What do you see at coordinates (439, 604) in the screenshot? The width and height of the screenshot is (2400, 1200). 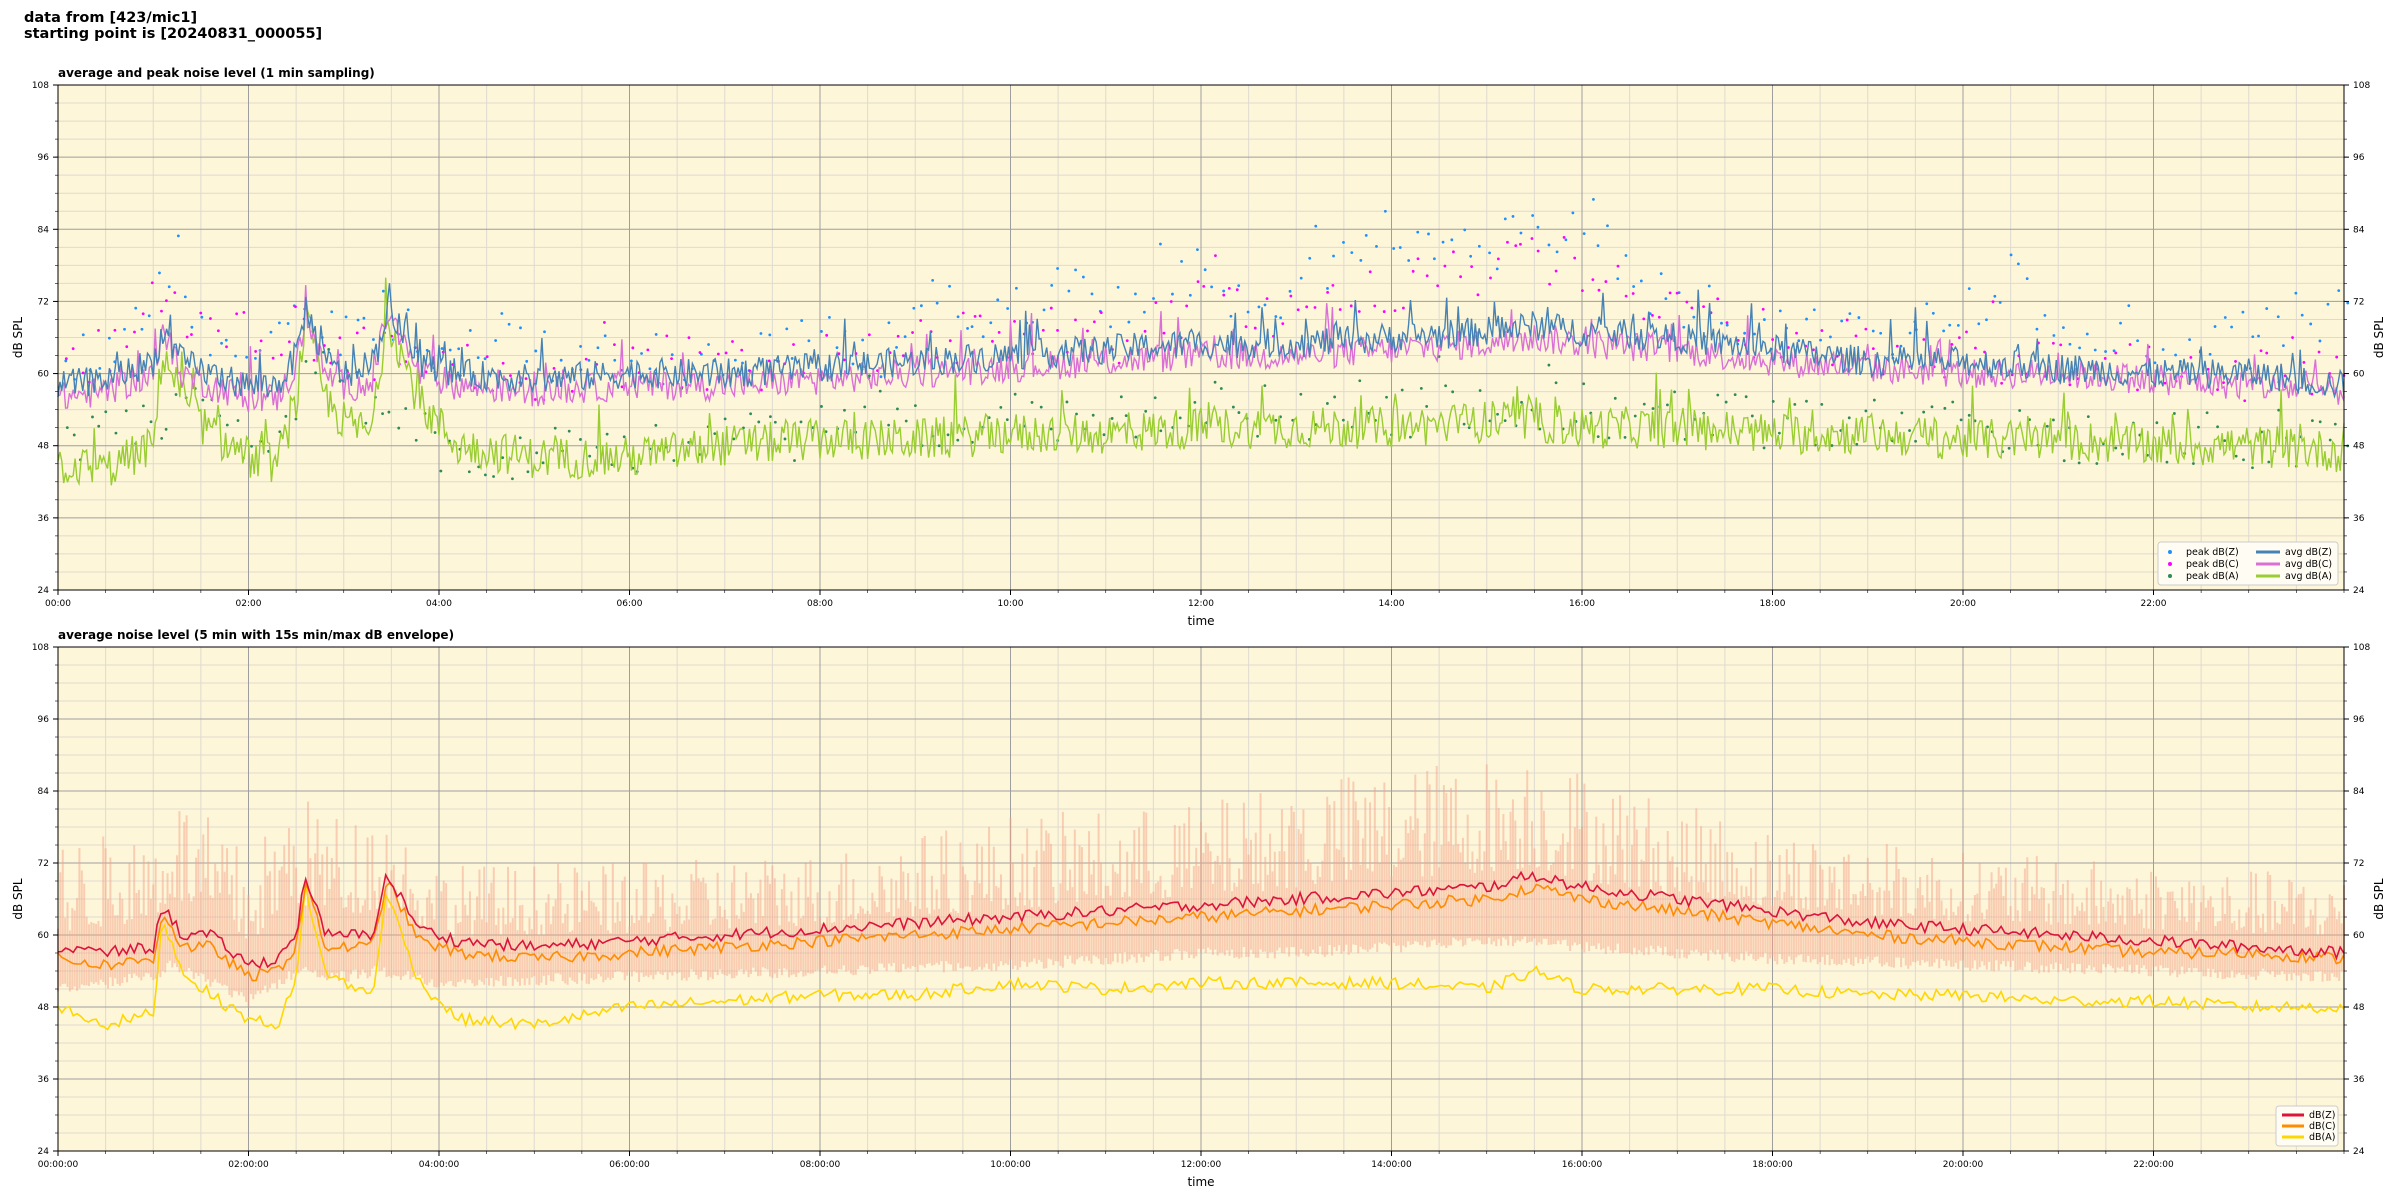 I see `x-tick-label: 04:00` at bounding box center [439, 604].